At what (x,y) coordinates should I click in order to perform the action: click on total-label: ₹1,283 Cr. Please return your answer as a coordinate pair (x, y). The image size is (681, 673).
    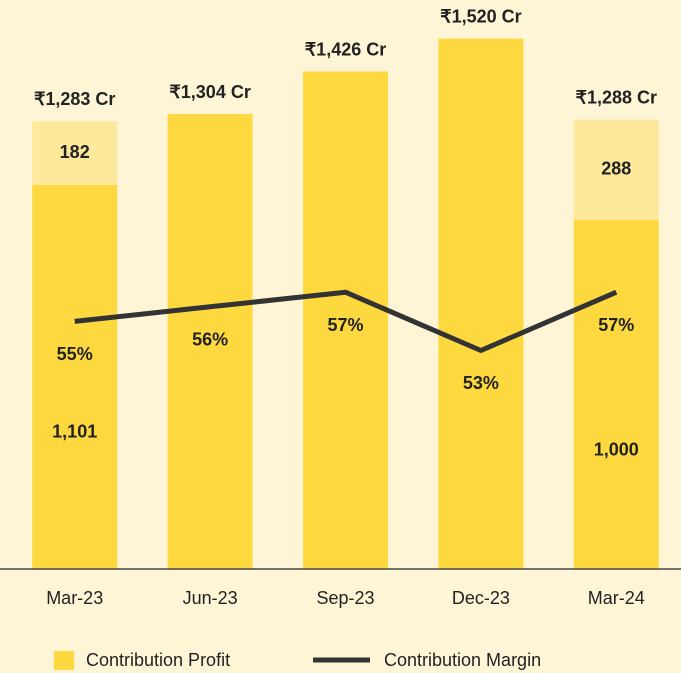
    Looking at the image, I should click on (75, 99).